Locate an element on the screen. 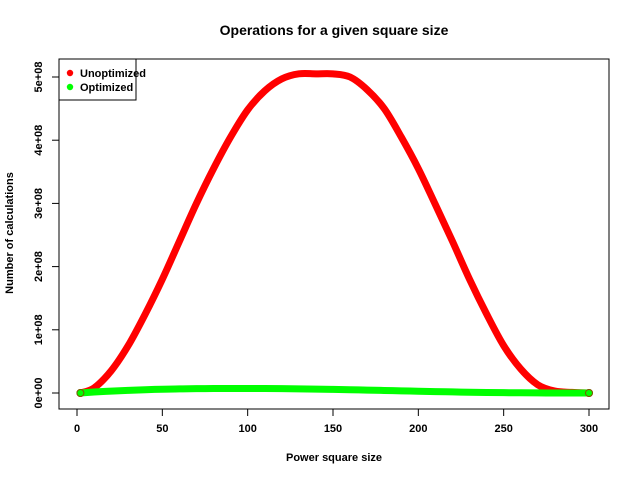 This screenshot has width=640, height=480. y-tick-label: 0e+00 is located at coordinates (39, 393).